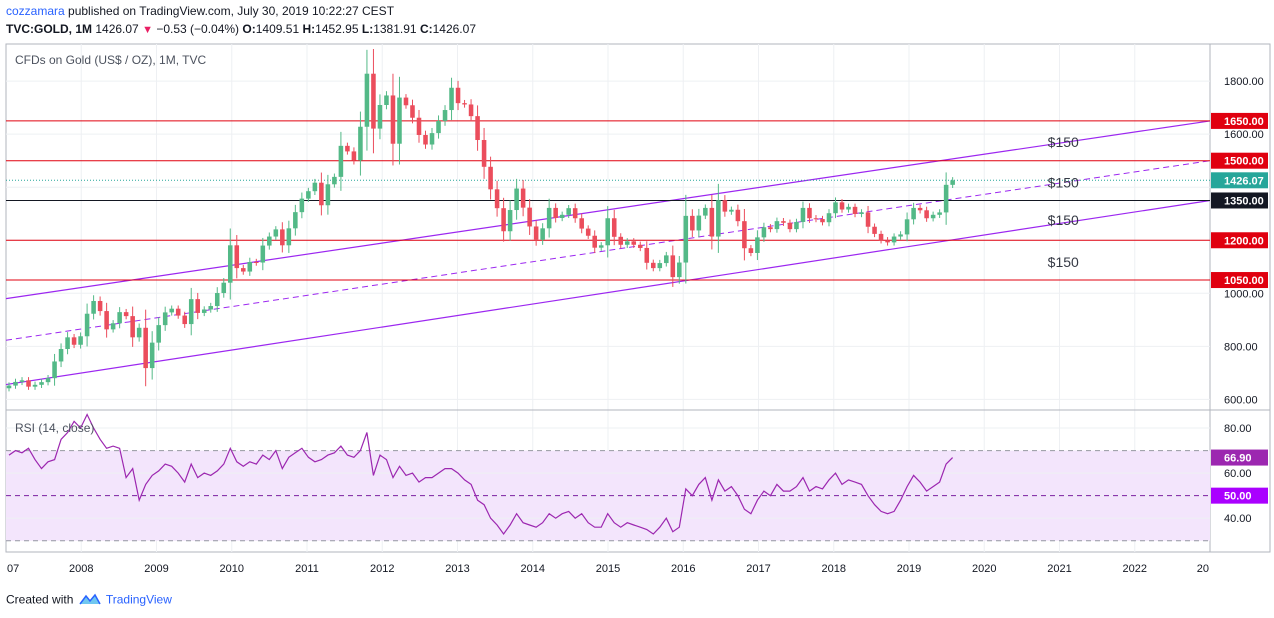 The image size is (1274, 618). Describe the element at coordinates (277, 29) in the screenshot. I see `open-value: 1409.51` at that location.